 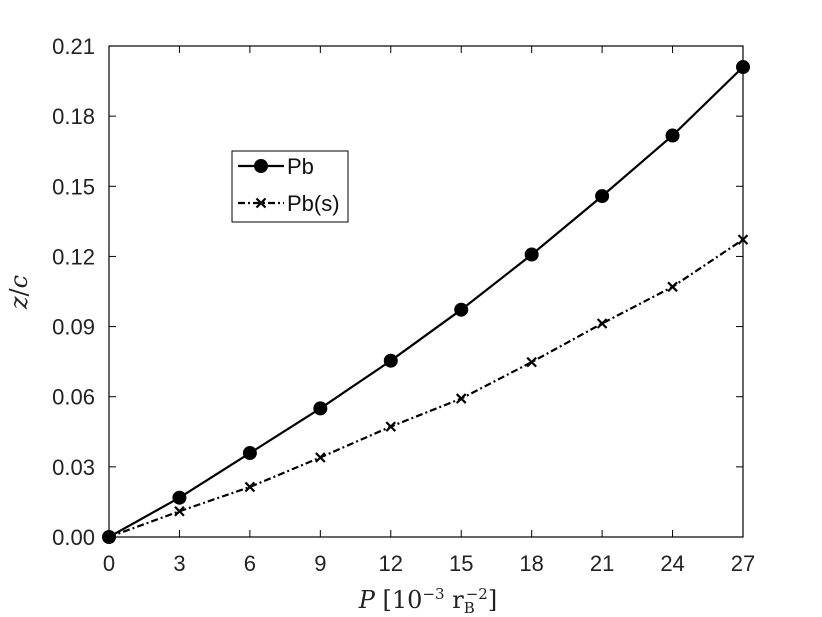 What do you see at coordinates (461, 563) in the screenshot?
I see `x-tick-label: 15` at bounding box center [461, 563].